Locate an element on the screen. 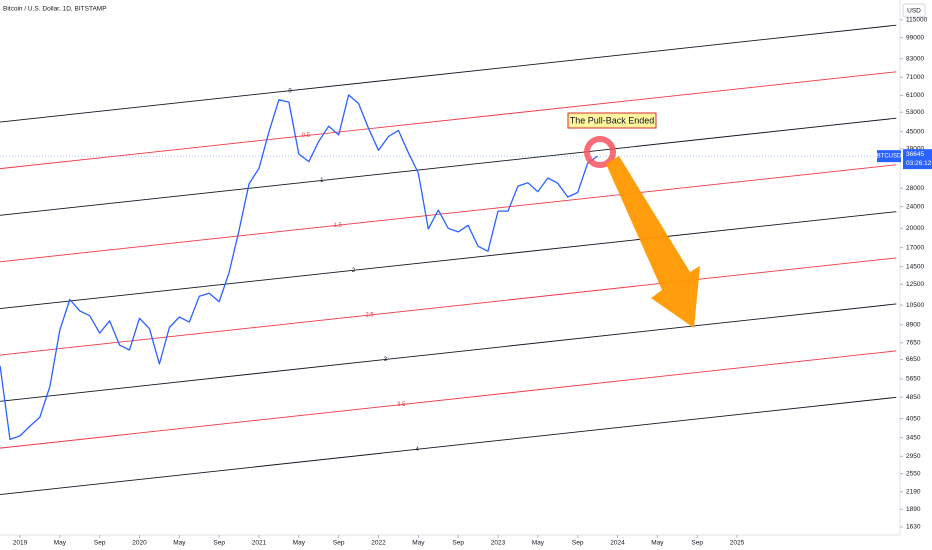 This screenshot has width=932, height=550. countdown-label: 03:26:12 is located at coordinates (919, 163).